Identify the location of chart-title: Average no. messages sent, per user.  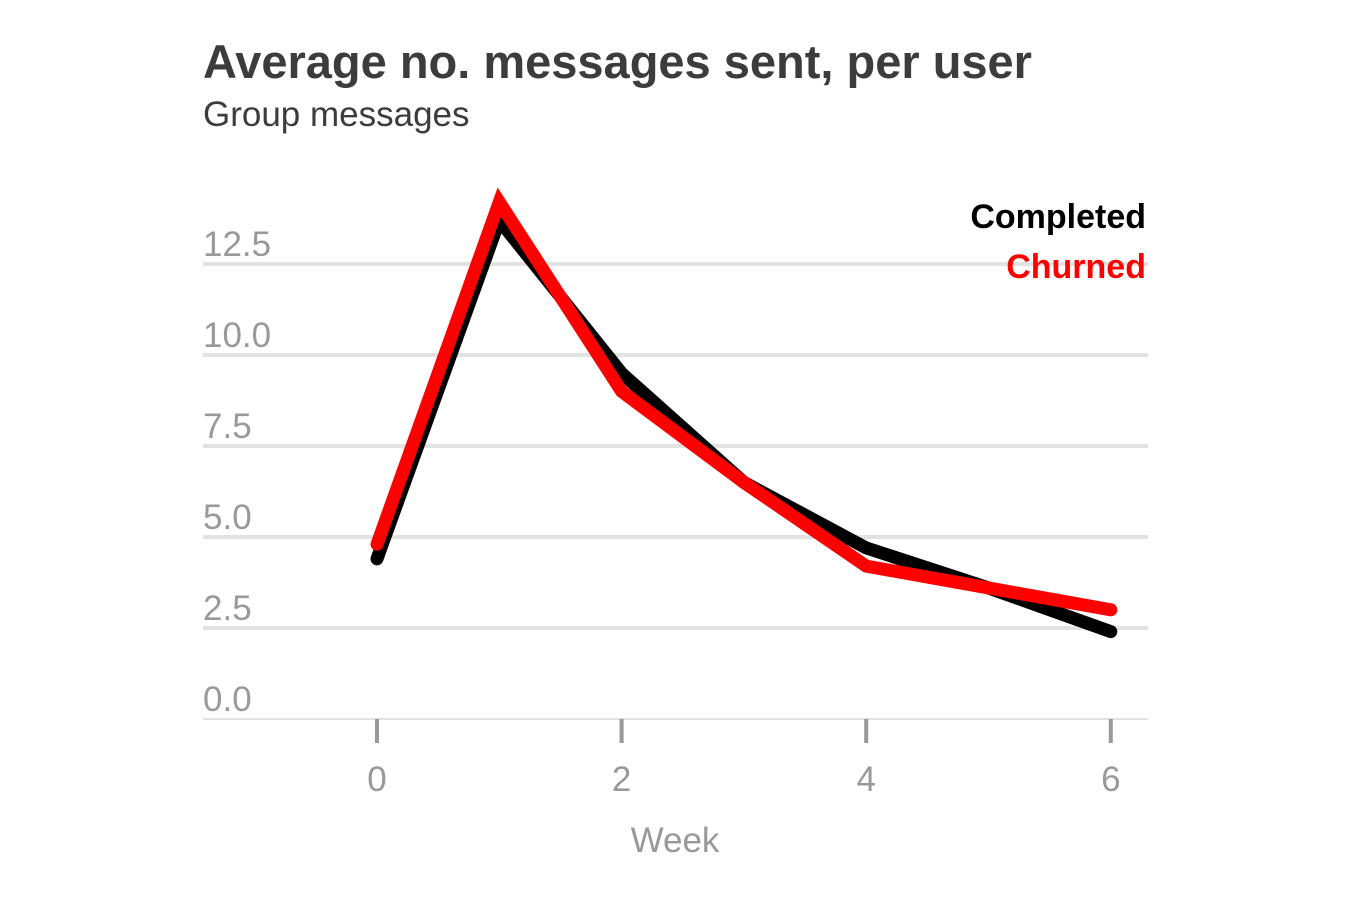
(617, 61).